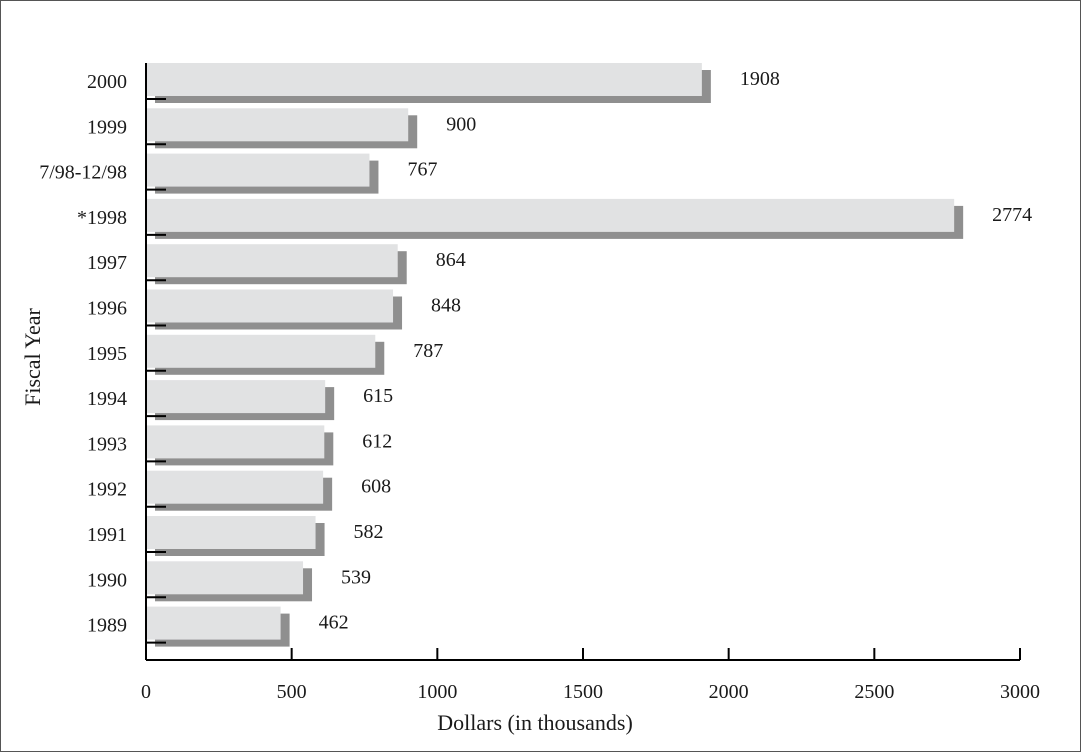 The height and width of the screenshot is (753, 1082). I want to click on data-label: 608, so click(376, 487).